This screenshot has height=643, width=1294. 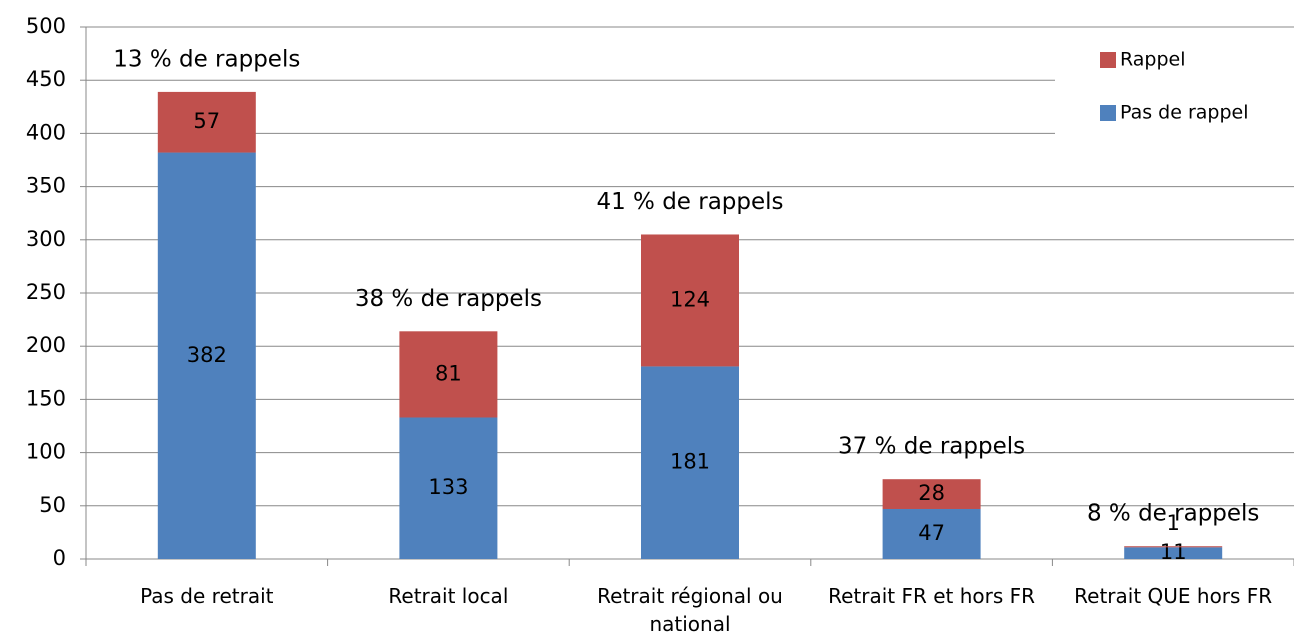 I want to click on legend-label: Rappel, so click(x=1153, y=60).